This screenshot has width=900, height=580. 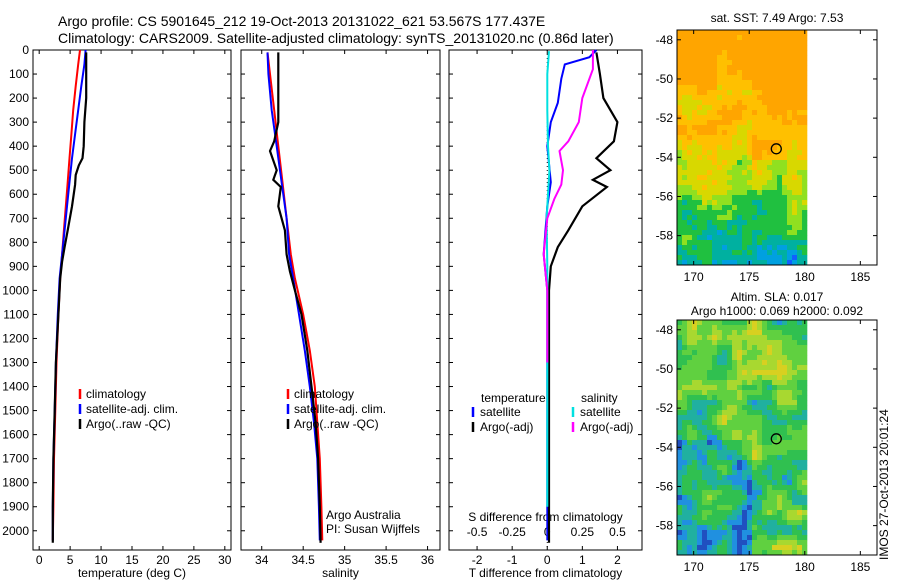 I want to click on y-tick-label: 500, so click(x=19, y=170).